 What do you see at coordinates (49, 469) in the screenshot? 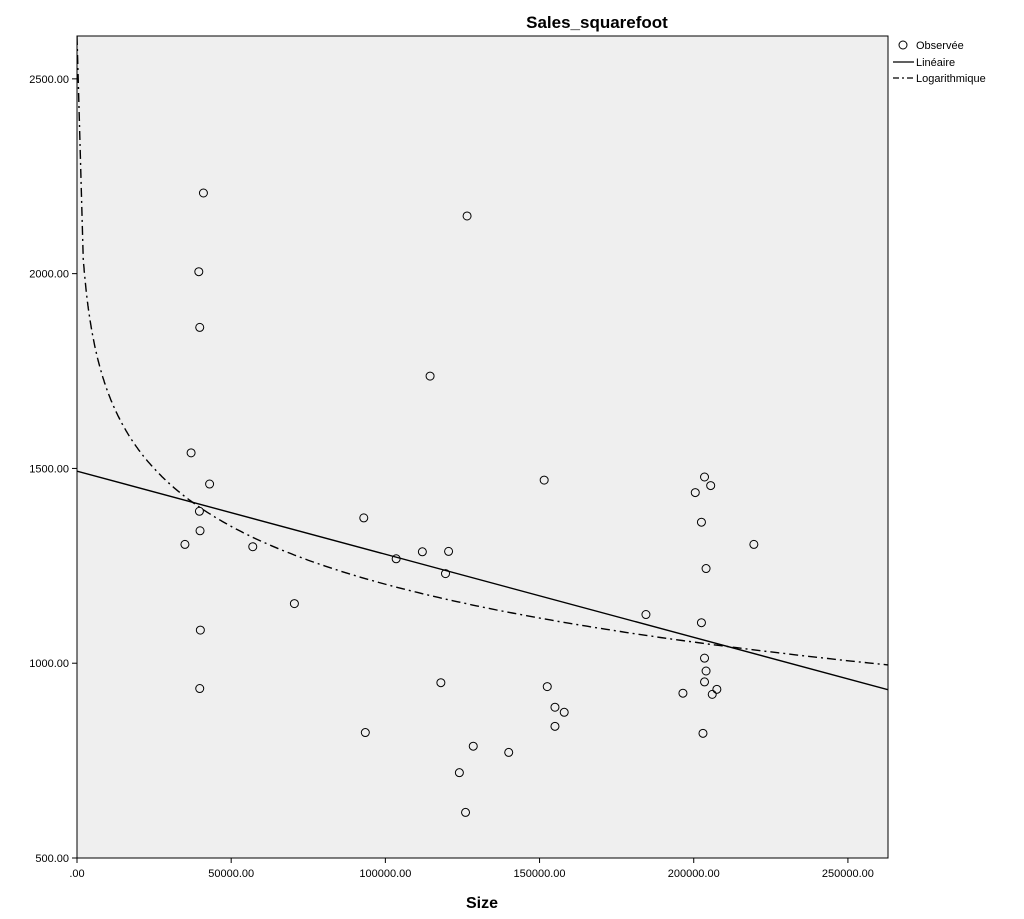
I see `y-tick-label: 1500.00` at bounding box center [49, 469].